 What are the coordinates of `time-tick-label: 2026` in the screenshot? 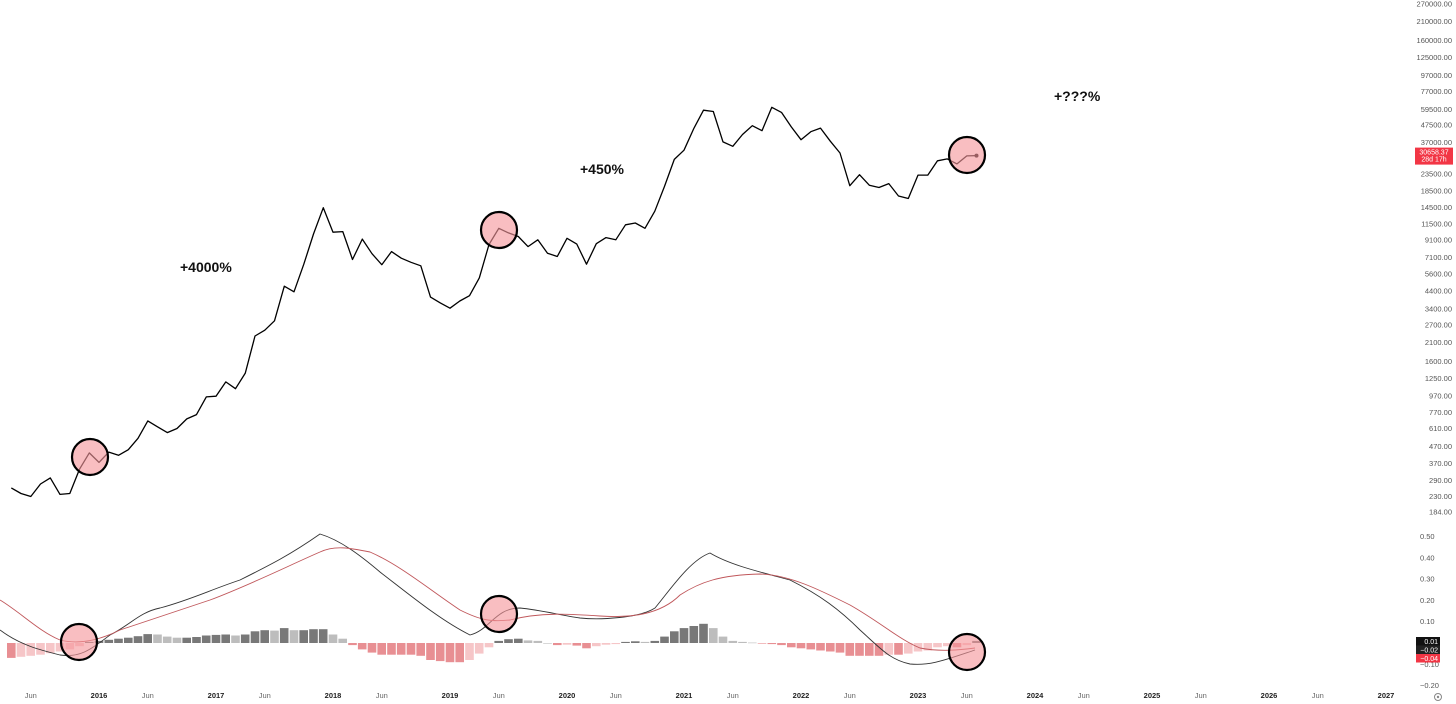 It's located at (1269, 695).